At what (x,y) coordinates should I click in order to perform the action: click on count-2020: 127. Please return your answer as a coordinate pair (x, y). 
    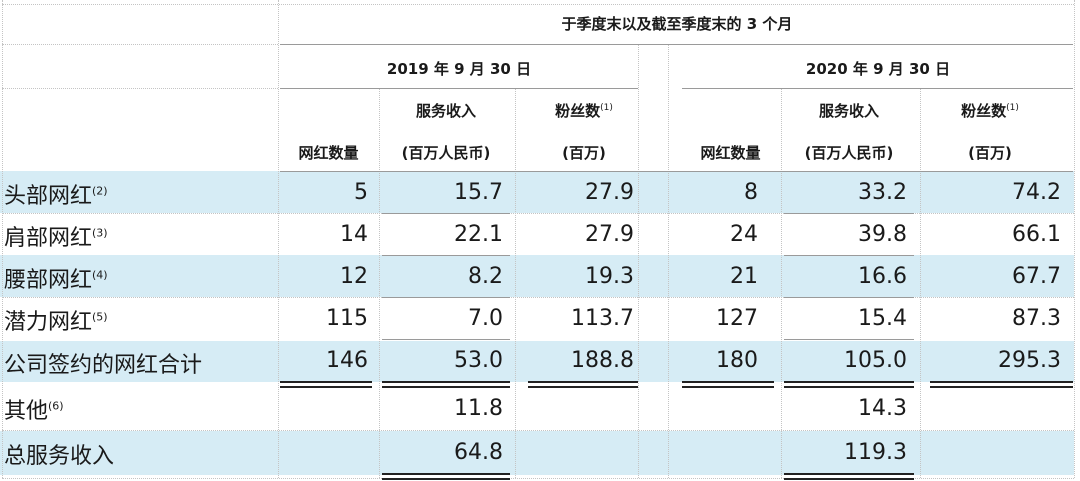
    Looking at the image, I should click on (737, 318).